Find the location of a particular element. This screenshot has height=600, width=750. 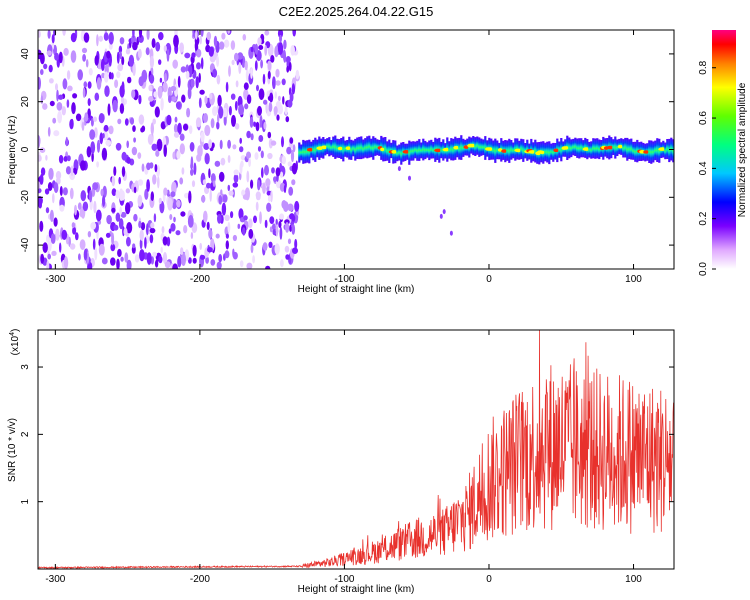

noise-region is located at coordinates (169, 149).